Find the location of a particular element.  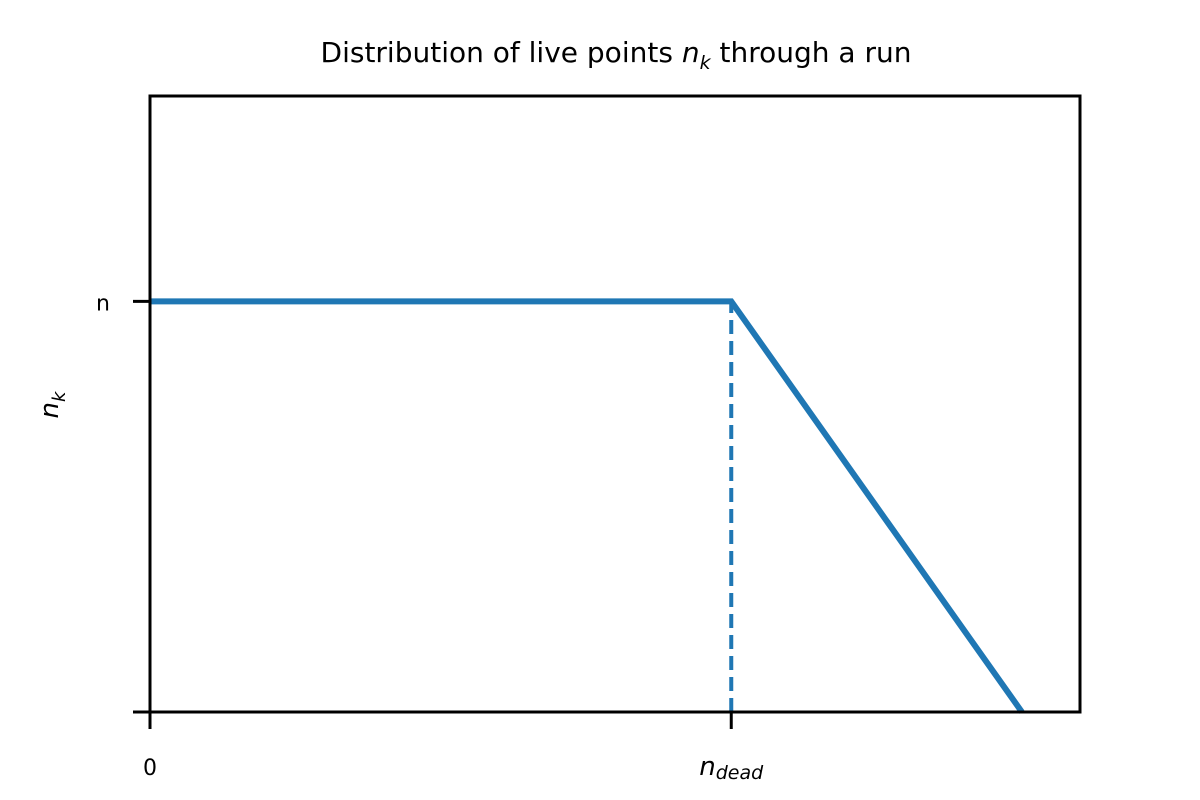

y-tick-label-1: n is located at coordinates (103, 303).